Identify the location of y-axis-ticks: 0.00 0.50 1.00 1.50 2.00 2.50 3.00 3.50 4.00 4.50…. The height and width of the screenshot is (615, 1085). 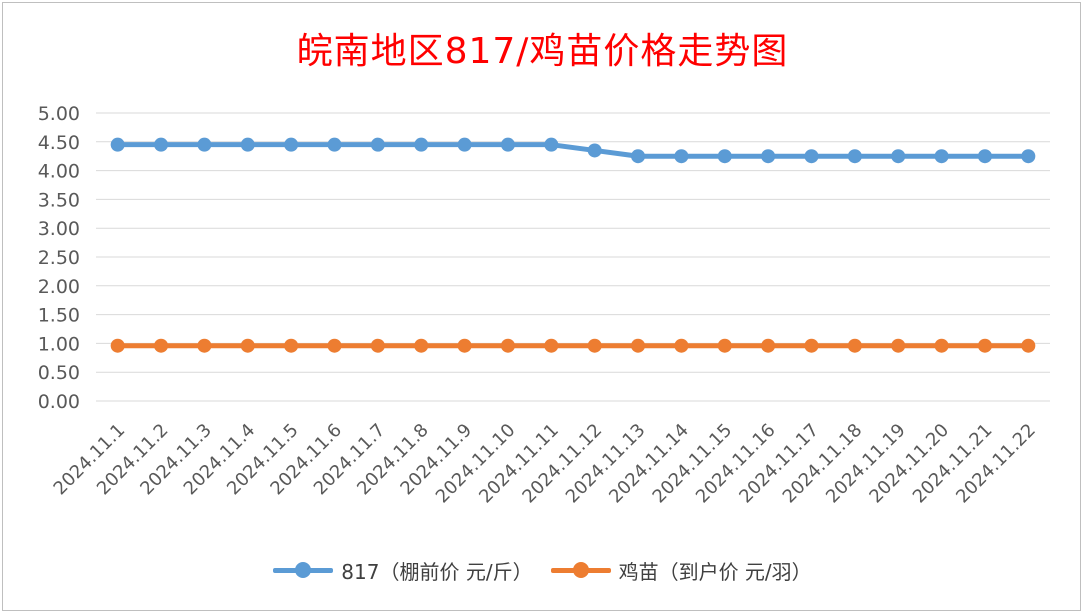
(59, 258).